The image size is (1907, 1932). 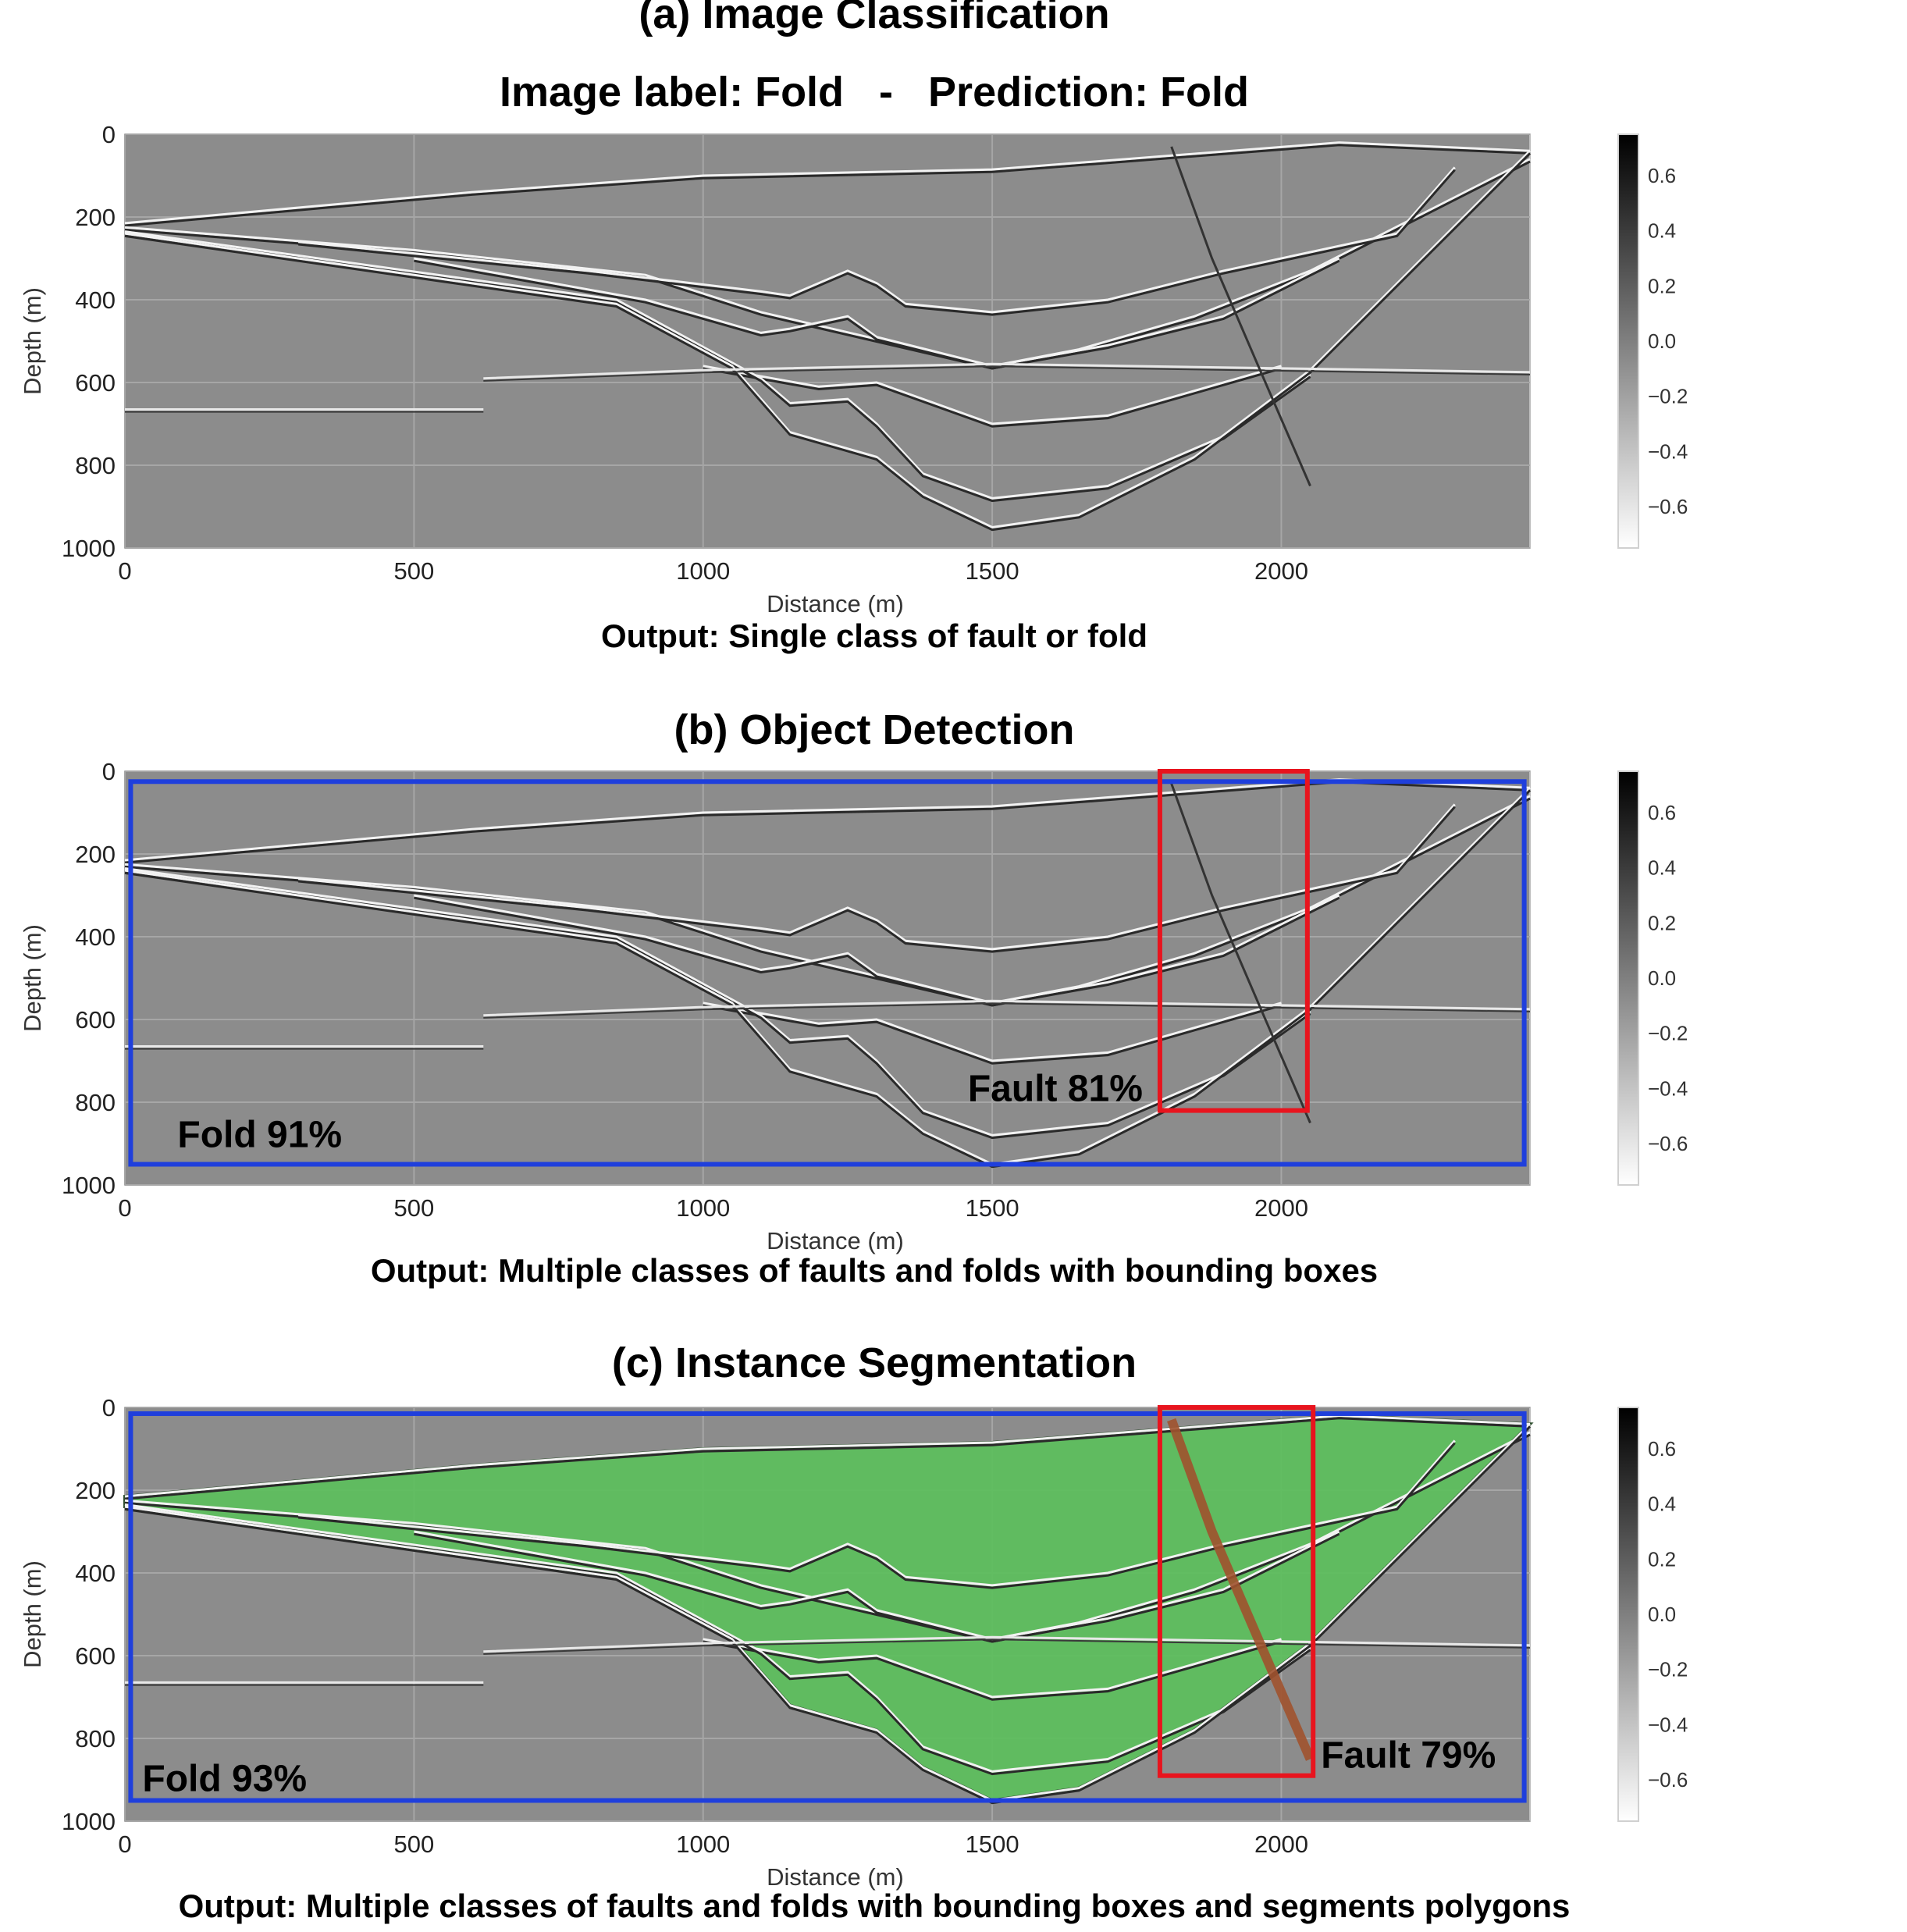 I want to click on colorbar-tick-label: 0.0, so click(x=1662, y=978).